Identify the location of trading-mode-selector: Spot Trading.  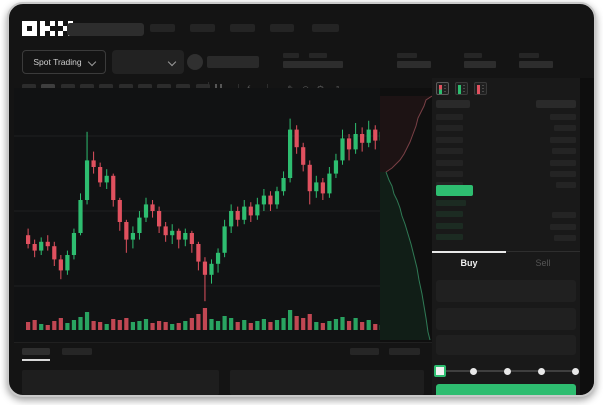
(64, 62).